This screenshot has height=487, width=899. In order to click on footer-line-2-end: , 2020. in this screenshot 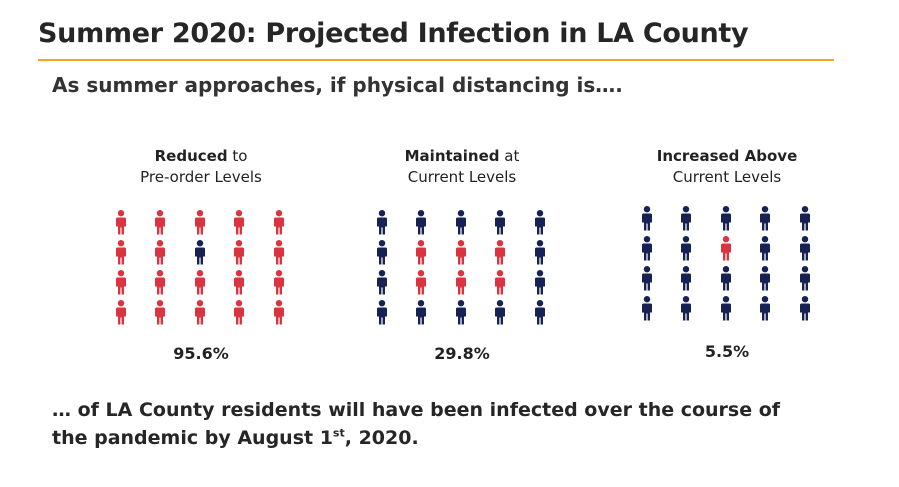, I will do `click(381, 438)`.